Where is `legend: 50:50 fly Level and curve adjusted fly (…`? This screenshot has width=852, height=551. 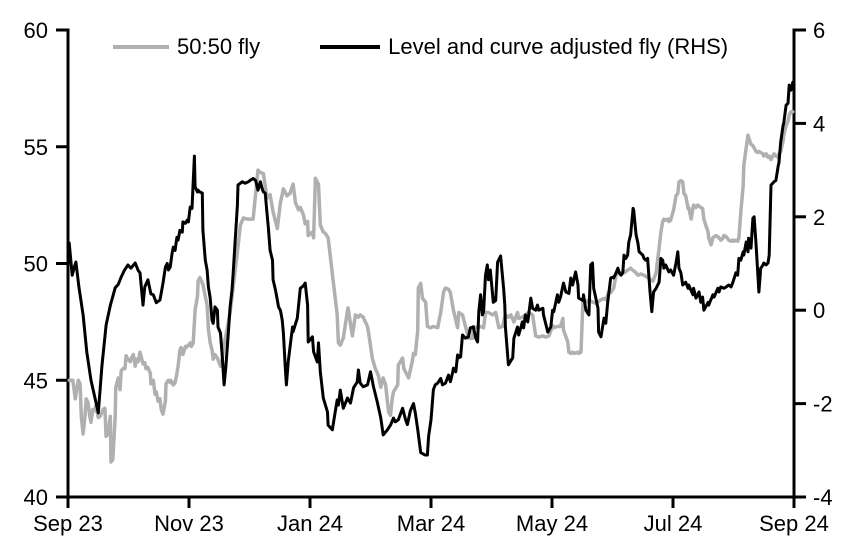 legend: 50:50 fly Level and curve adjusted fly (… is located at coordinates (420, 47).